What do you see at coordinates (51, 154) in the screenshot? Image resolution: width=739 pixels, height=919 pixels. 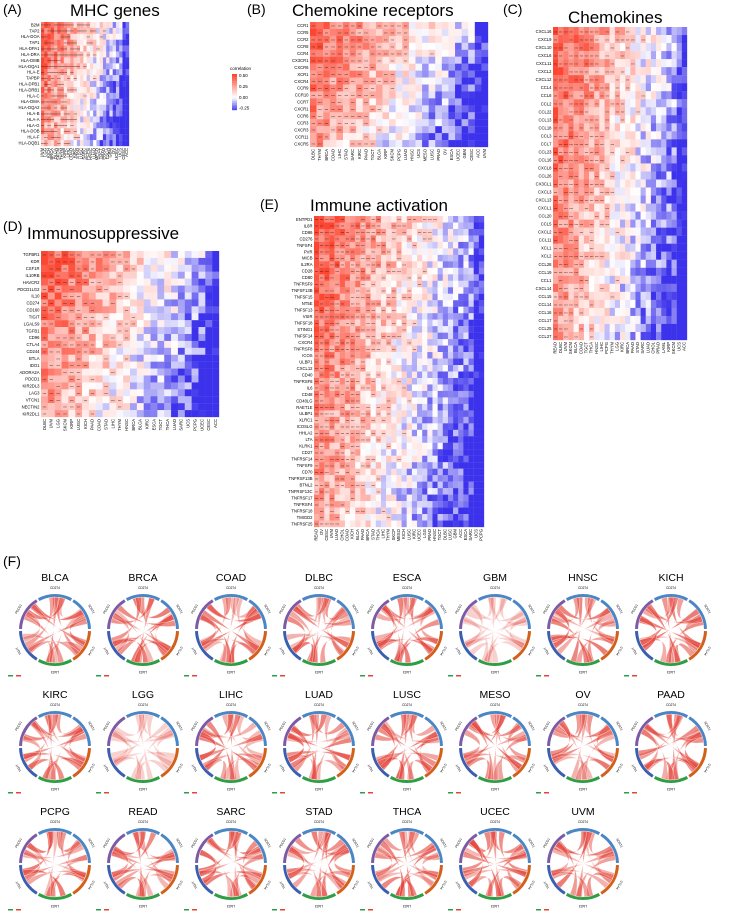 I see `heatmap-column-label: BRCA` at bounding box center [51, 154].